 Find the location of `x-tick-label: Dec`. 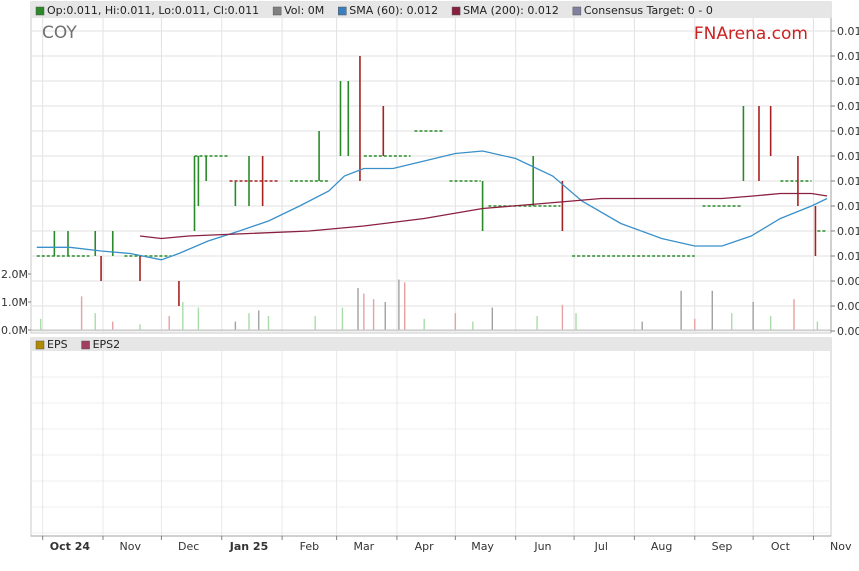

x-tick-label: Dec is located at coordinates (188, 546).